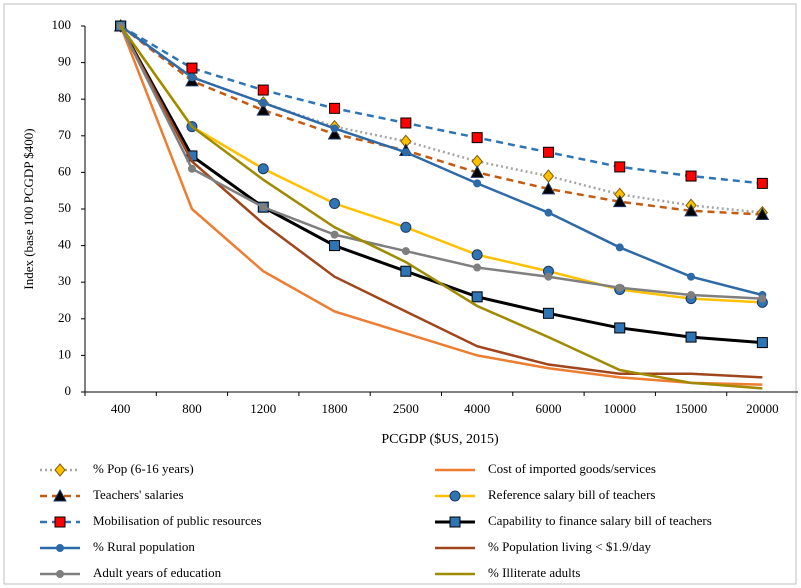  Describe the element at coordinates (157, 572) in the screenshot. I see `legend-label: Adult years of education` at that location.